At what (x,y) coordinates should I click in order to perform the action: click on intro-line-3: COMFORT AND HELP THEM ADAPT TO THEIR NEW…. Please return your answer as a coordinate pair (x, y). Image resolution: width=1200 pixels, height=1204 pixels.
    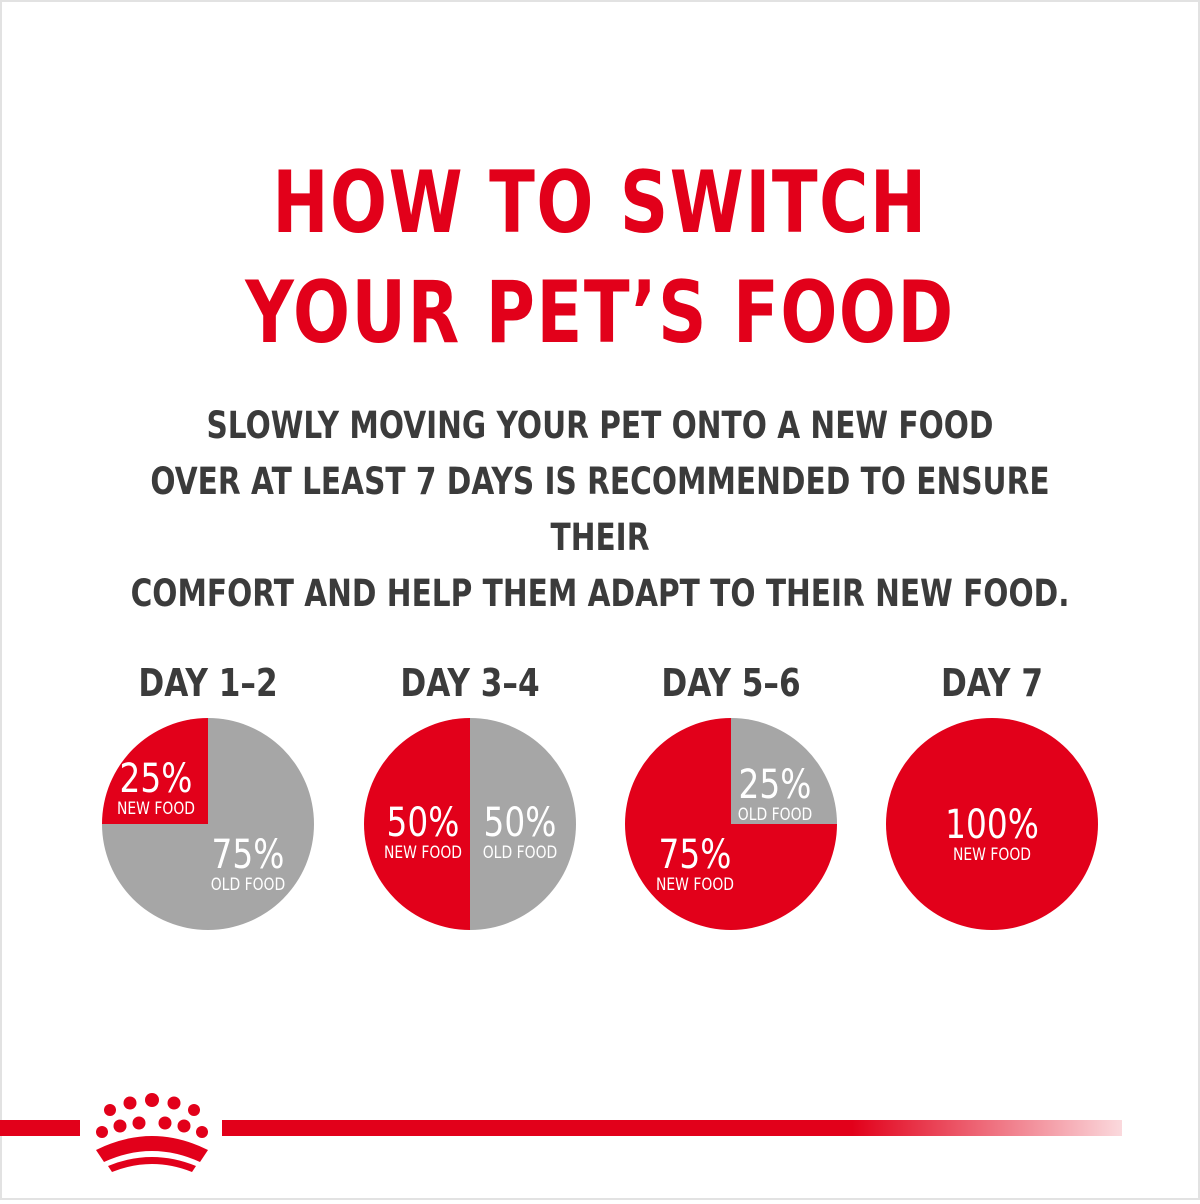
    Looking at the image, I should click on (600, 593).